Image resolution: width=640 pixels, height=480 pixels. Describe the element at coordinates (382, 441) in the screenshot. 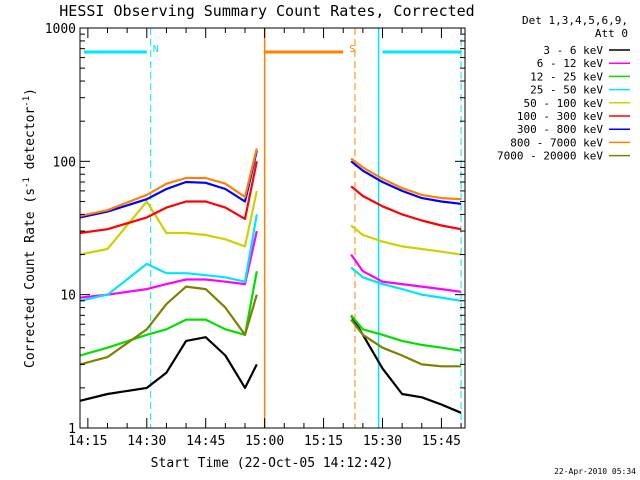

I see `x-tick-label: 15:30` at that location.